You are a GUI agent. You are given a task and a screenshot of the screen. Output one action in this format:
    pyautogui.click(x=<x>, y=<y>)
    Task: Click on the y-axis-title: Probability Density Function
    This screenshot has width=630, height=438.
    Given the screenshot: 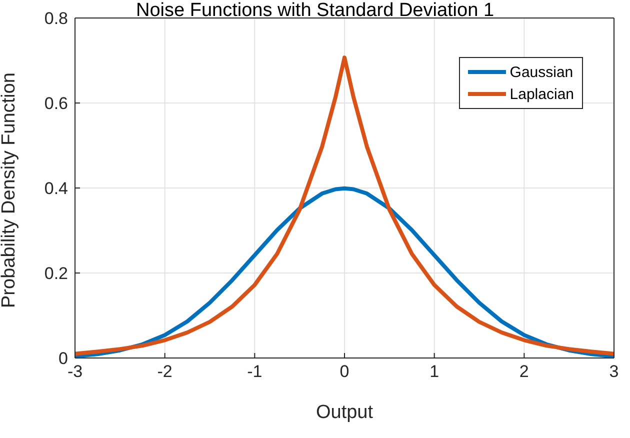 What is the action you would take?
    pyautogui.click(x=10, y=190)
    